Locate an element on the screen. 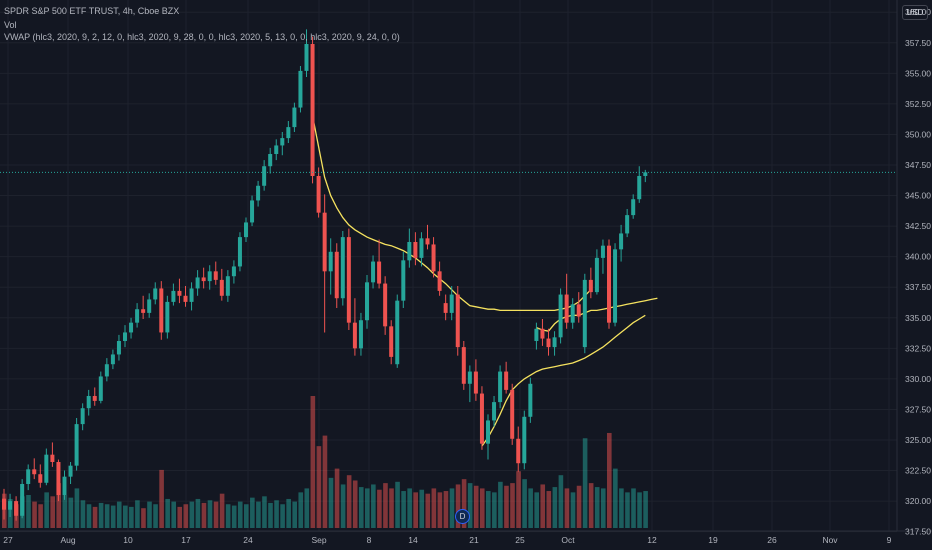 Image resolution: width=932 pixels, height=550 pixels. time-tick-label: Sep is located at coordinates (318, 540).